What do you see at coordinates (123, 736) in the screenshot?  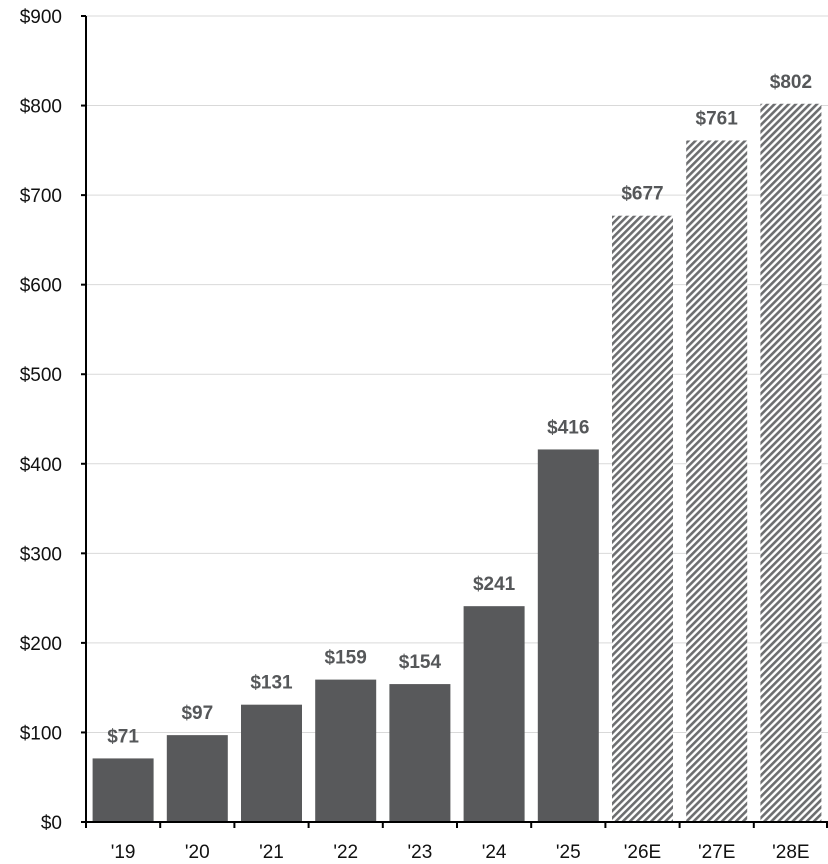 I see `data-label: $71` at bounding box center [123, 736].